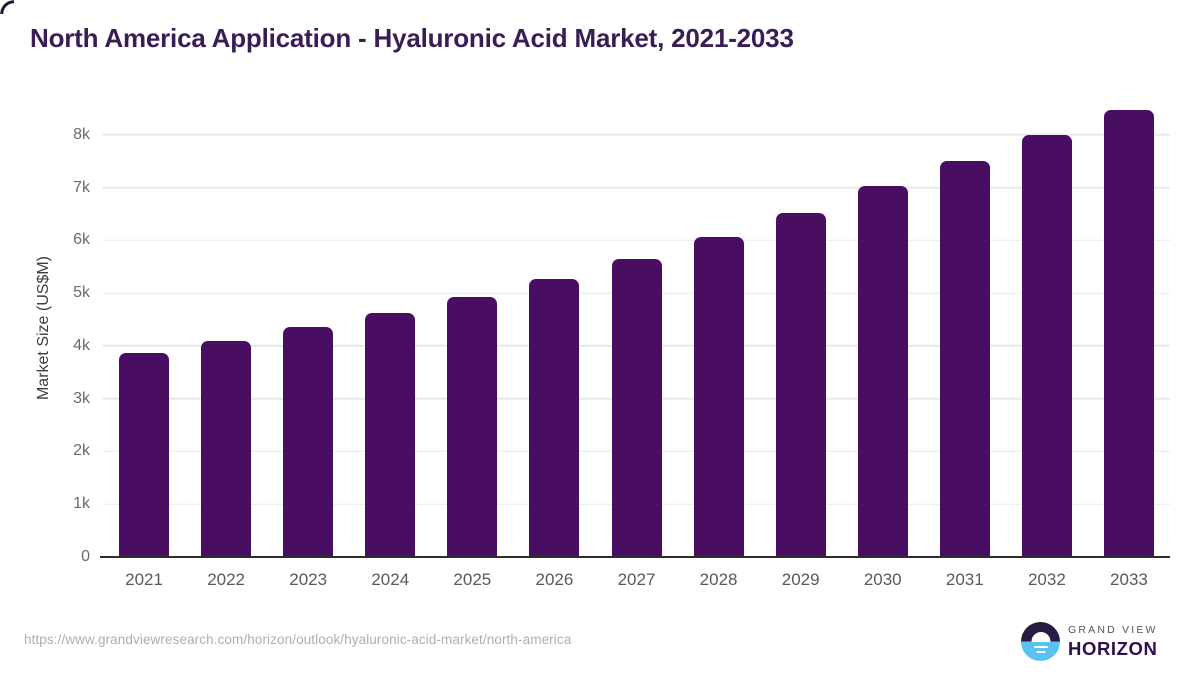 The width and height of the screenshot is (1200, 675). Describe the element at coordinates (636, 135) in the screenshot. I see `gridline-8k` at that location.